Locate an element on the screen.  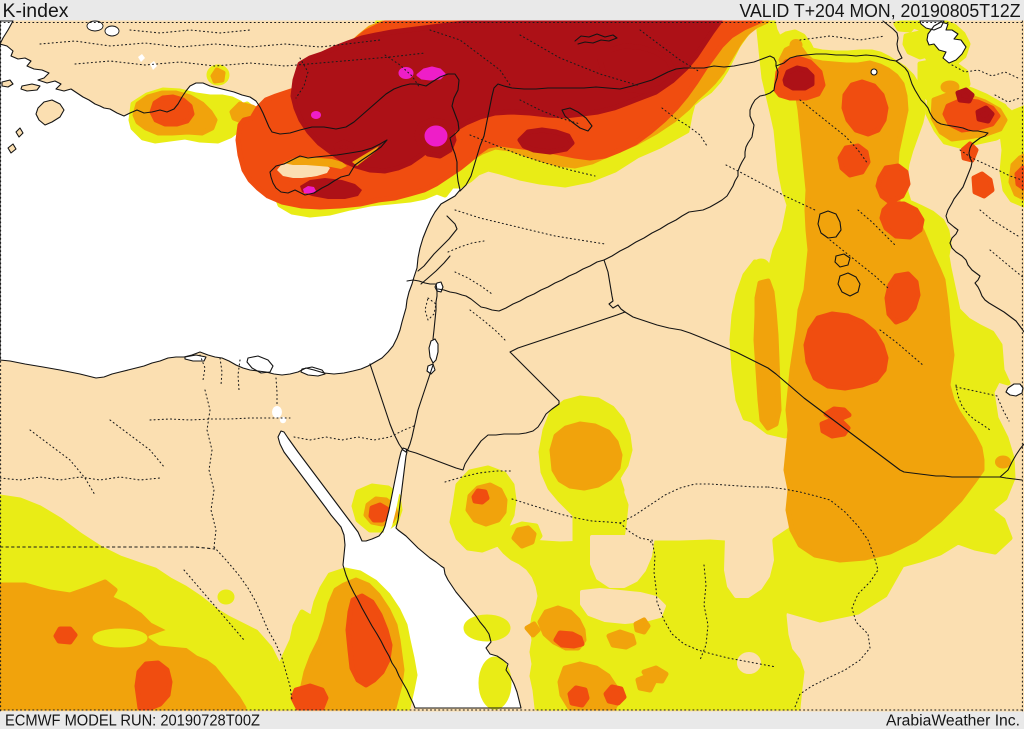
svg-text: ArabiaWeather Inc. is located at coordinates (953, 721).